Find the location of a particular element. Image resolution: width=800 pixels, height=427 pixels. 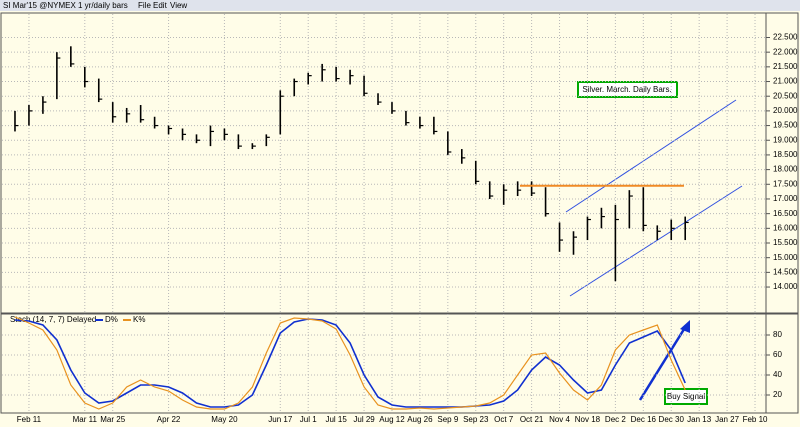

x-tick-label: Nov 18 is located at coordinates (588, 419).